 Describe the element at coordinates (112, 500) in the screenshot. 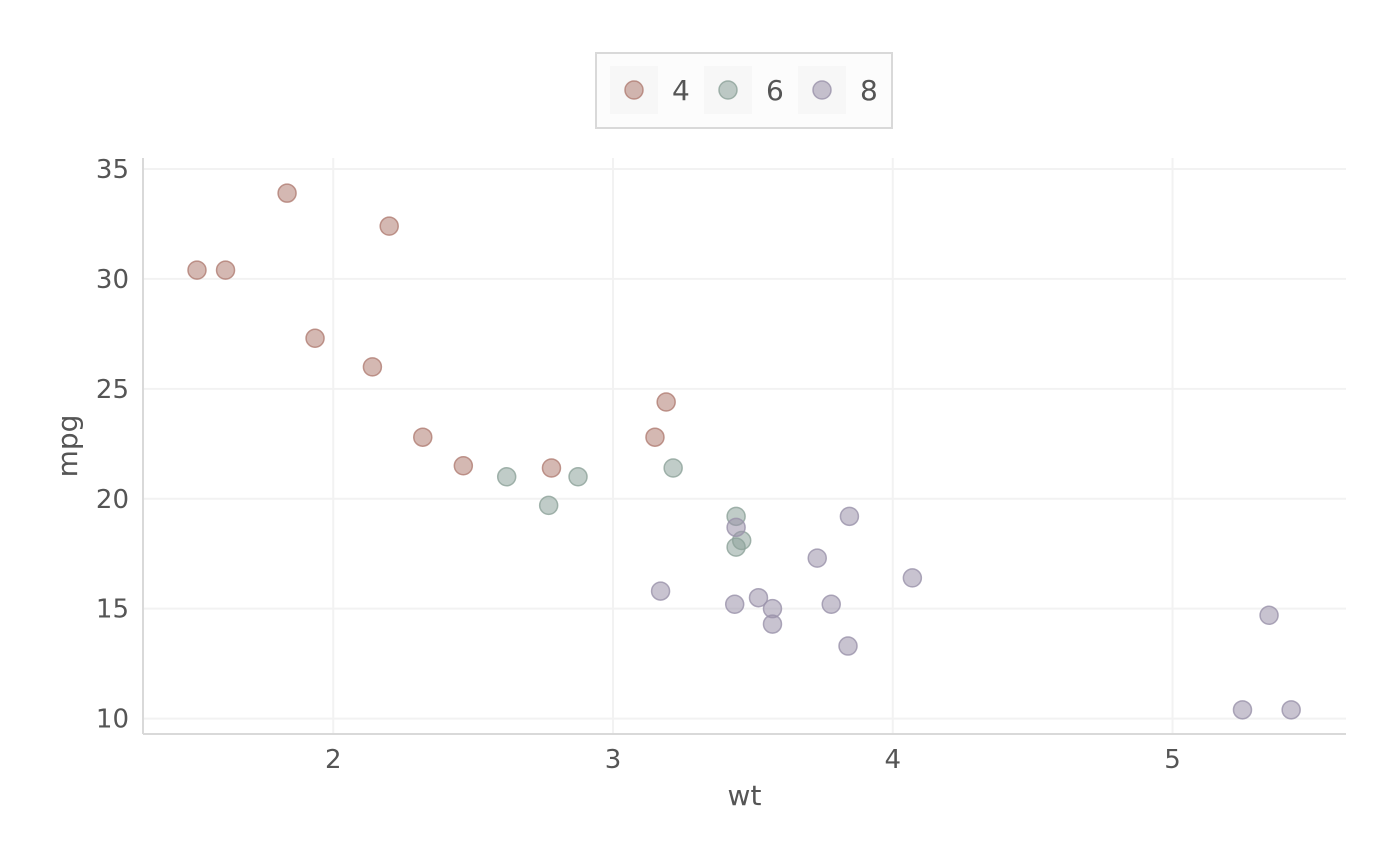

I see `y-tick-label: 20` at that location.